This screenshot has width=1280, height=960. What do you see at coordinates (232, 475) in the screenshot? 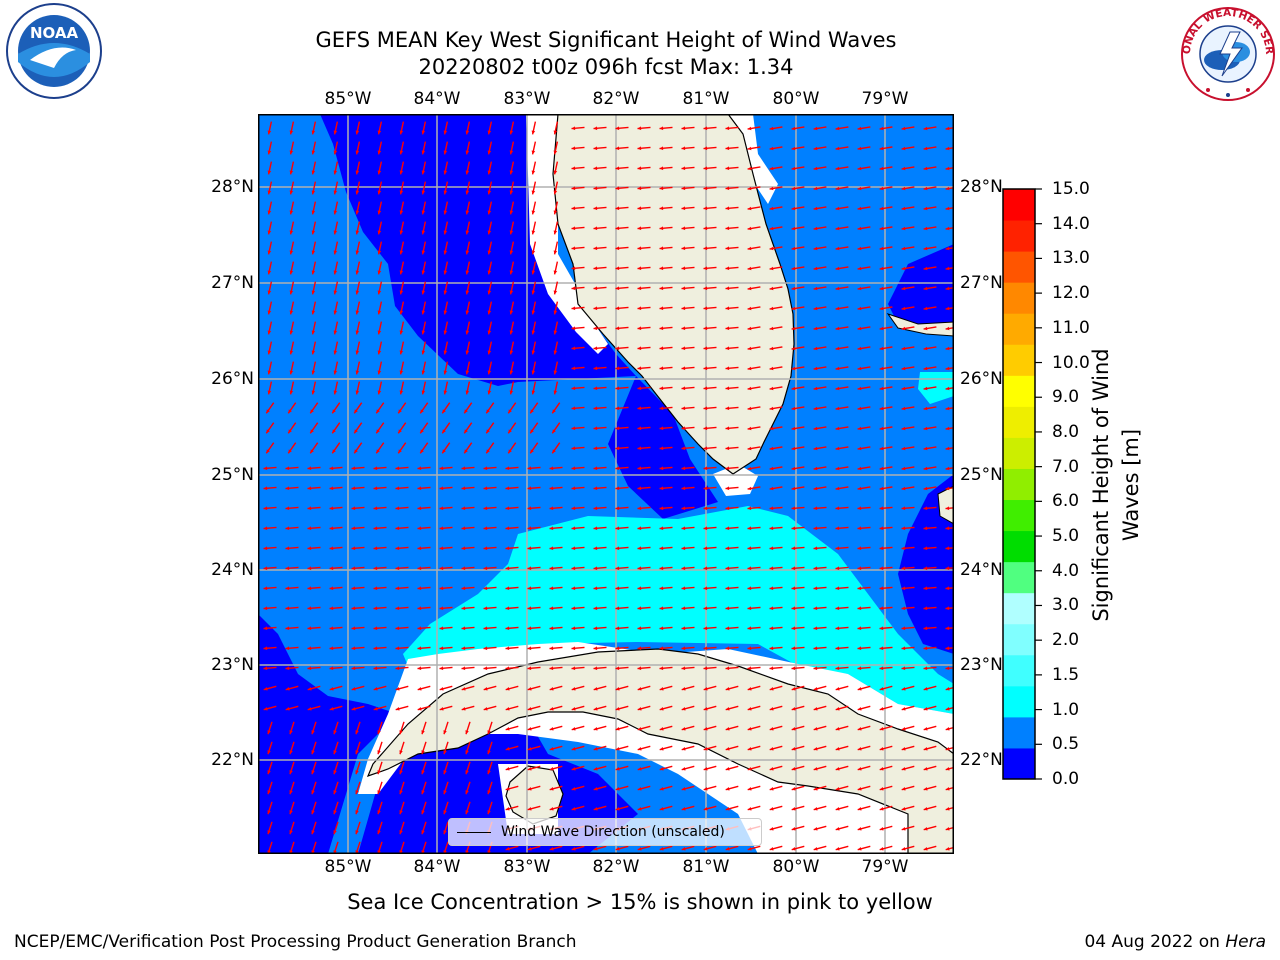
I see `lat-label-left: 25°N` at bounding box center [232, 475].